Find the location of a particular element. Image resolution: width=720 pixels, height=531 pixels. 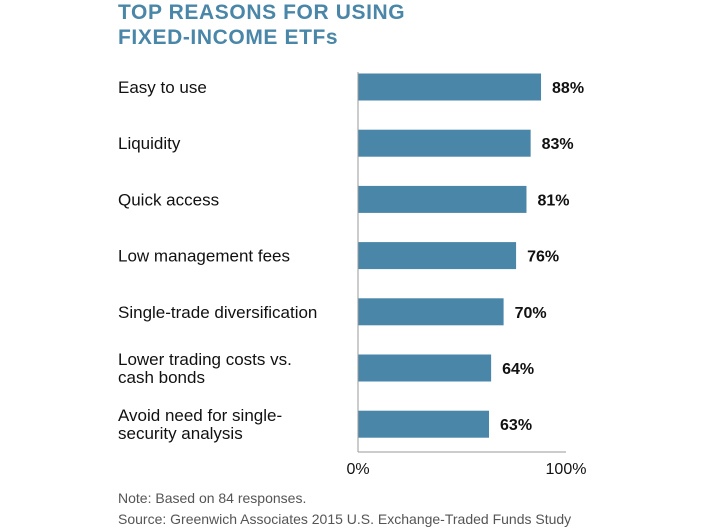

category-label: Avoid need for single- is located at coordinates (200, 415).